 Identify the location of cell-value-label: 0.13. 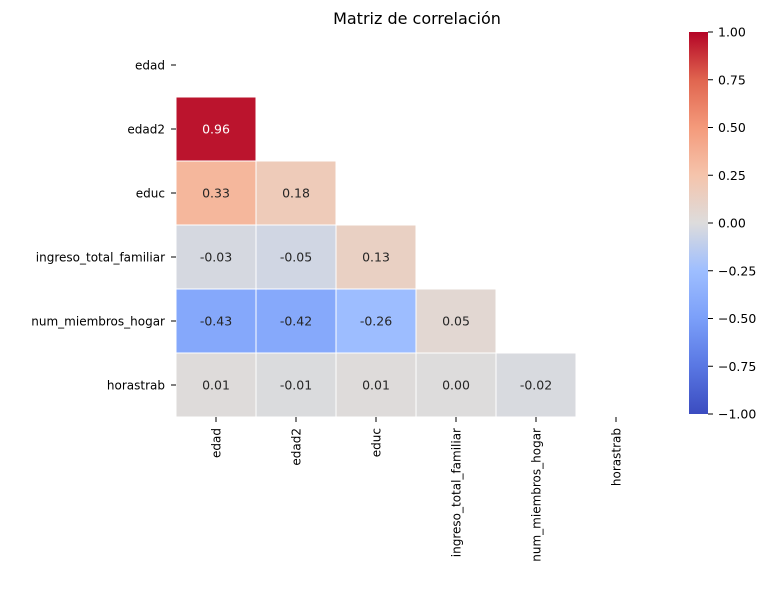
(376, 257).